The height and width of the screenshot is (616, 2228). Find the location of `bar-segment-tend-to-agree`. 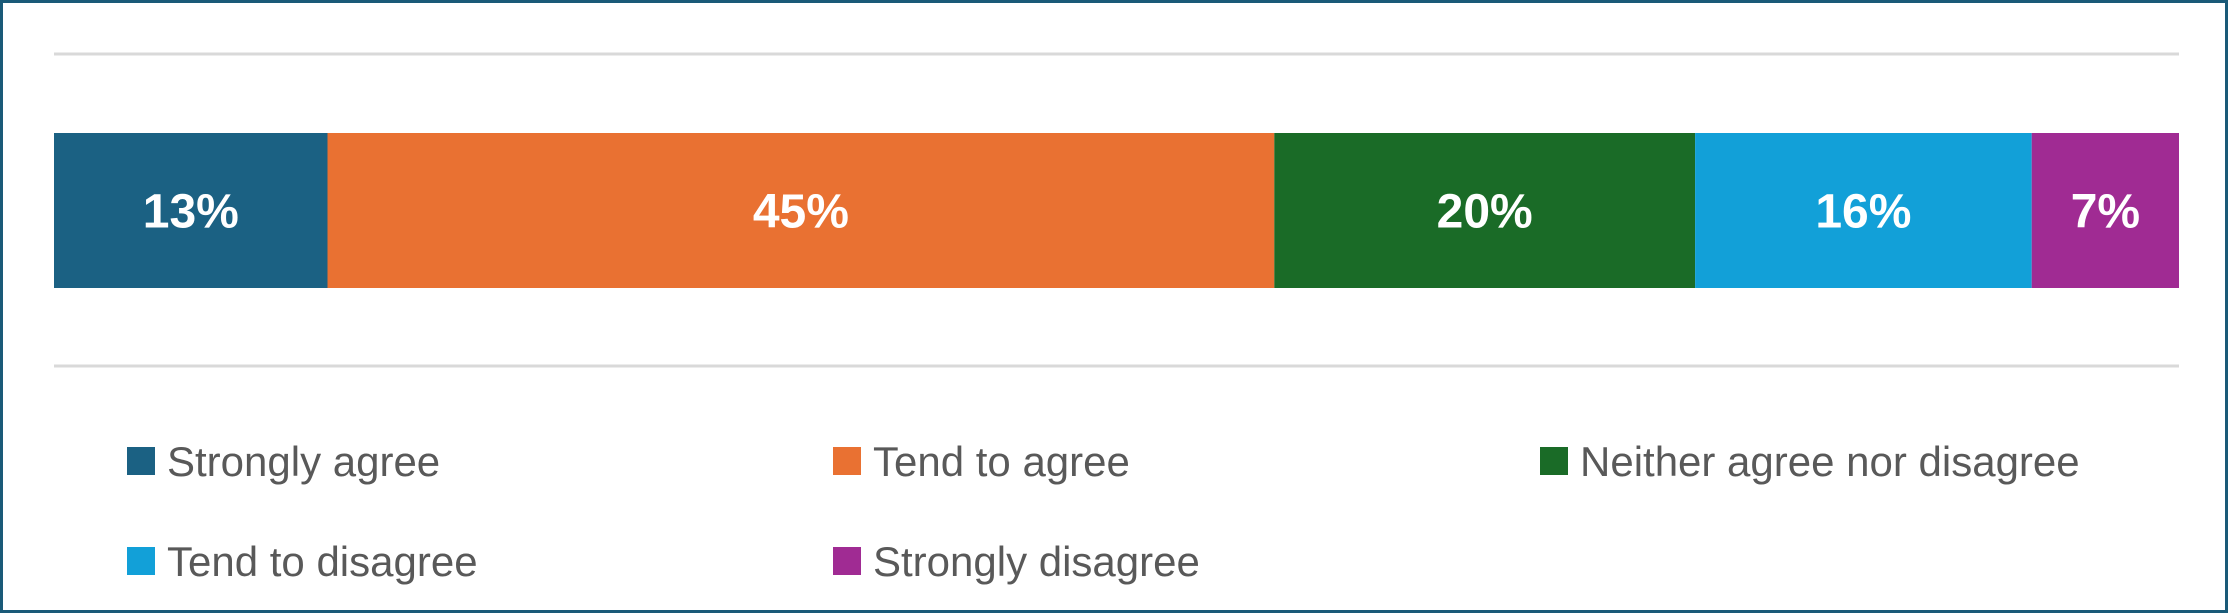

bar-segment-tend-to-agree is located at coordinates (801, 210).